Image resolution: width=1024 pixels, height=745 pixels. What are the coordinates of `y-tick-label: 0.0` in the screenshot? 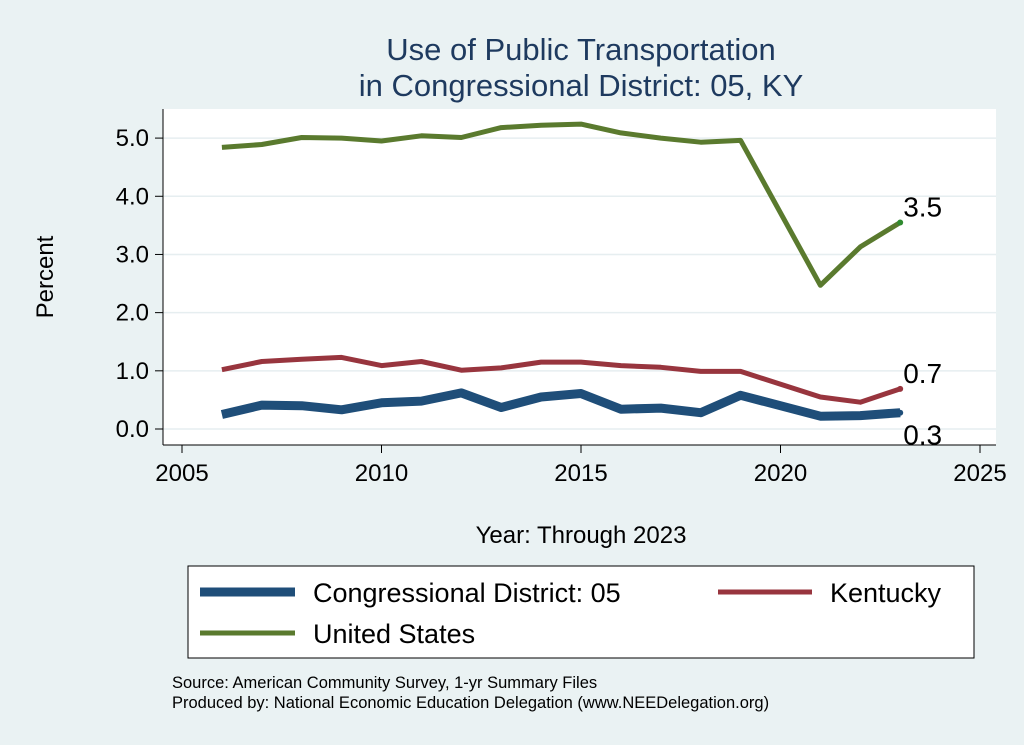 It's located at (132, 429).